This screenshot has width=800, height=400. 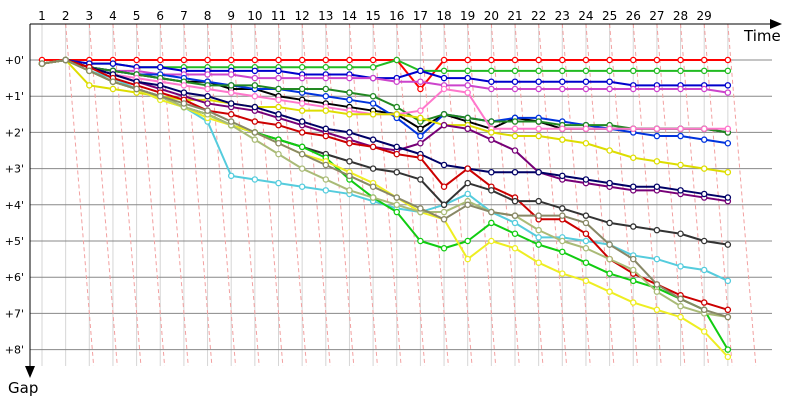 I want to click on x-tick-label: 9, so click(x=231, y=16).